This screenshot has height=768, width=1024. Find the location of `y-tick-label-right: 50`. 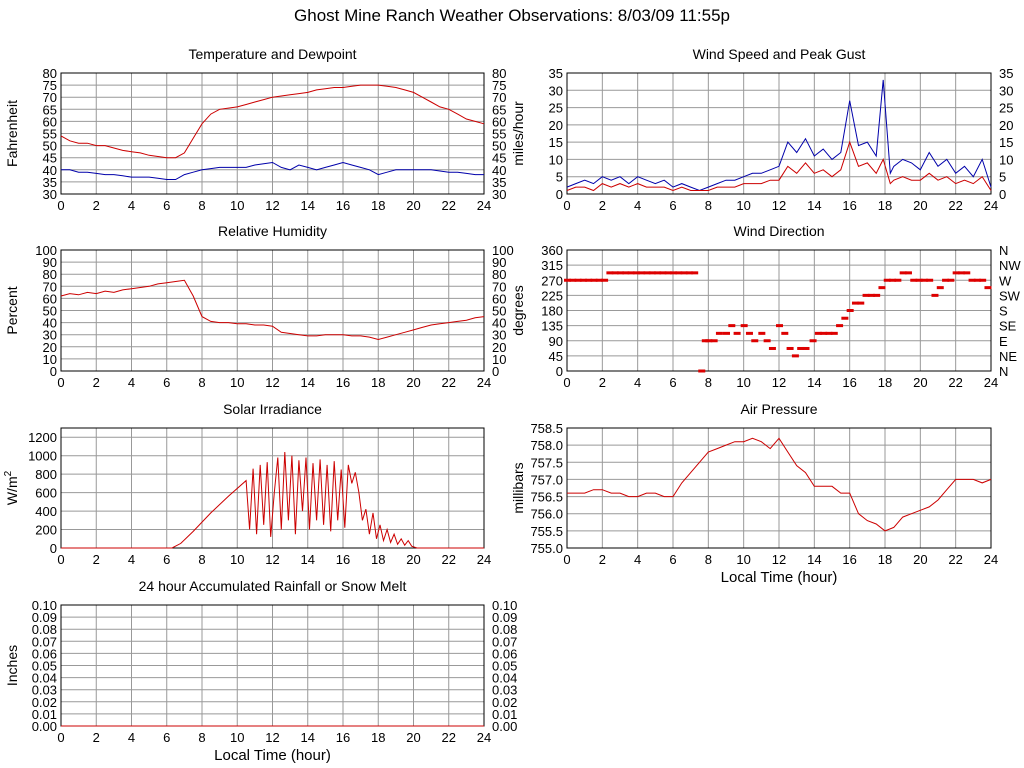

y-tick-label-right: 50 is located at coordinates (499, 146).